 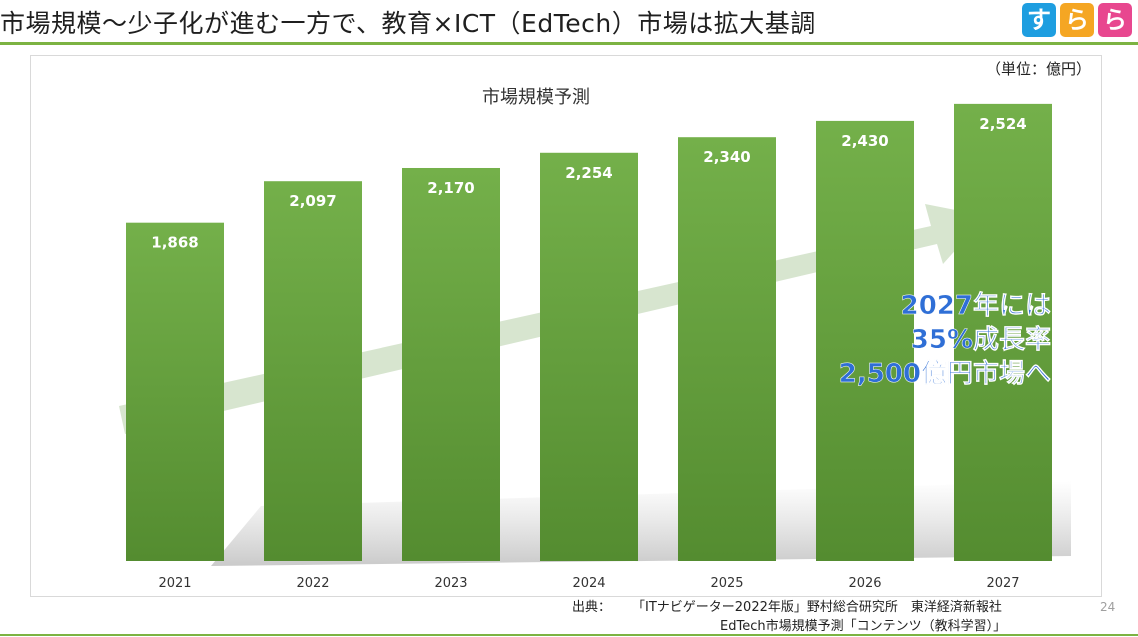 I want to click on bar-2026, so click(x=865, y=341).